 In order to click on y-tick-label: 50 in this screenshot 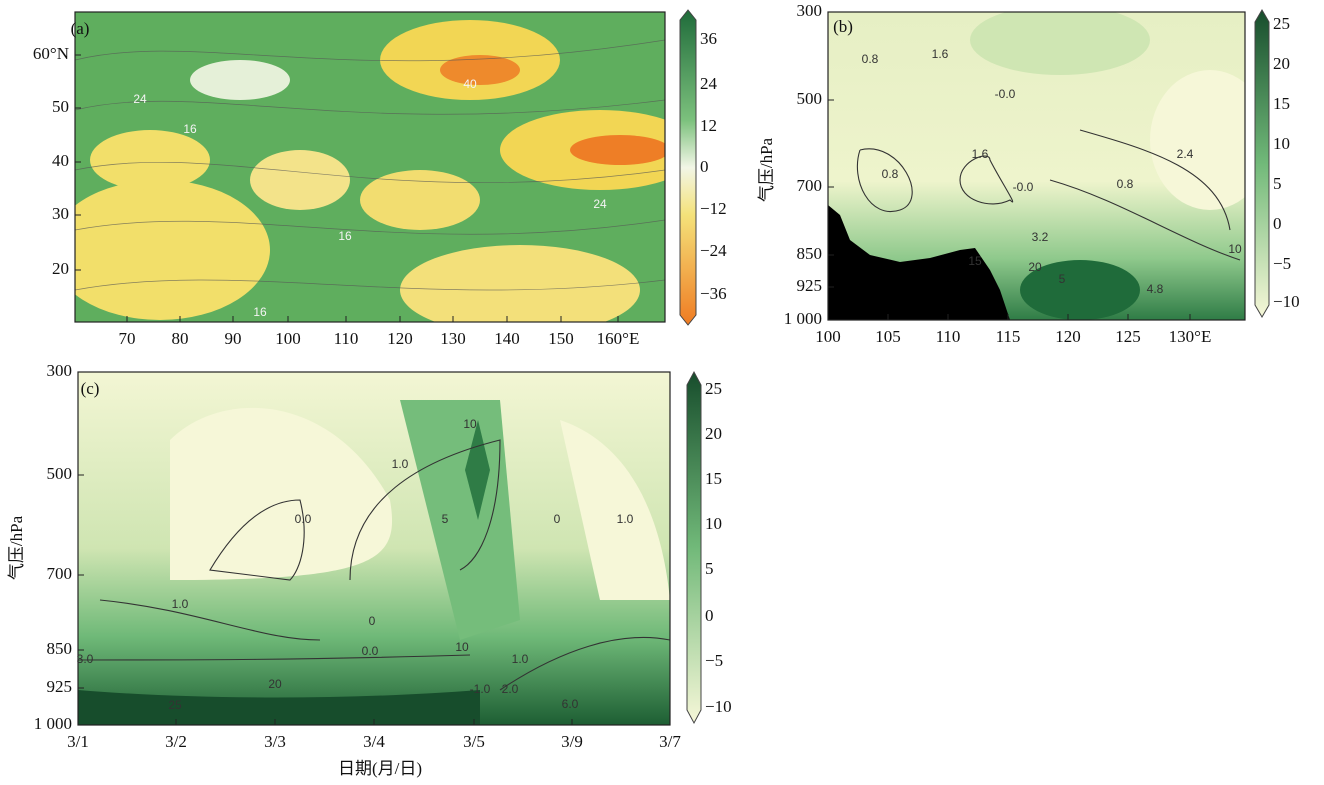, I will do `click(60, 106)`.